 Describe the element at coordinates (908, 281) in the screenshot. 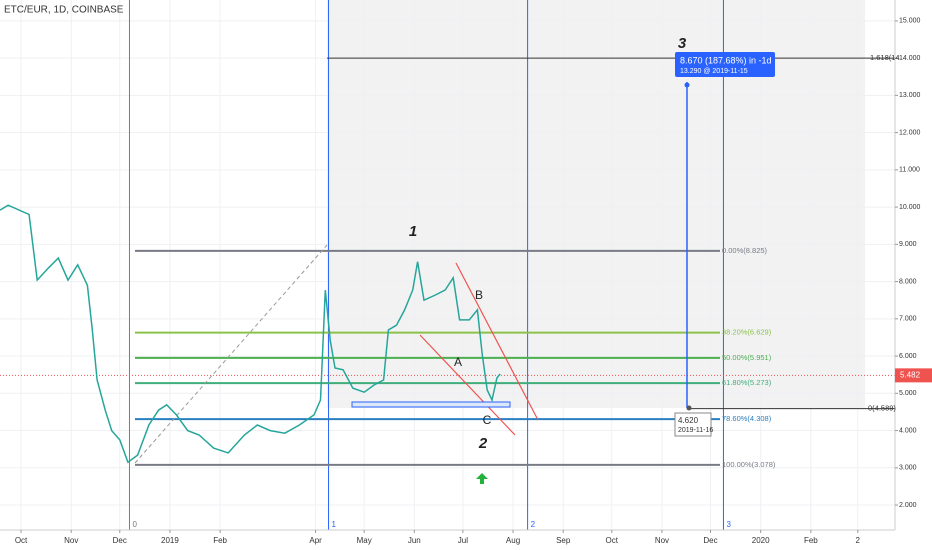

I see `y-tick-label: 8.000` at that location.